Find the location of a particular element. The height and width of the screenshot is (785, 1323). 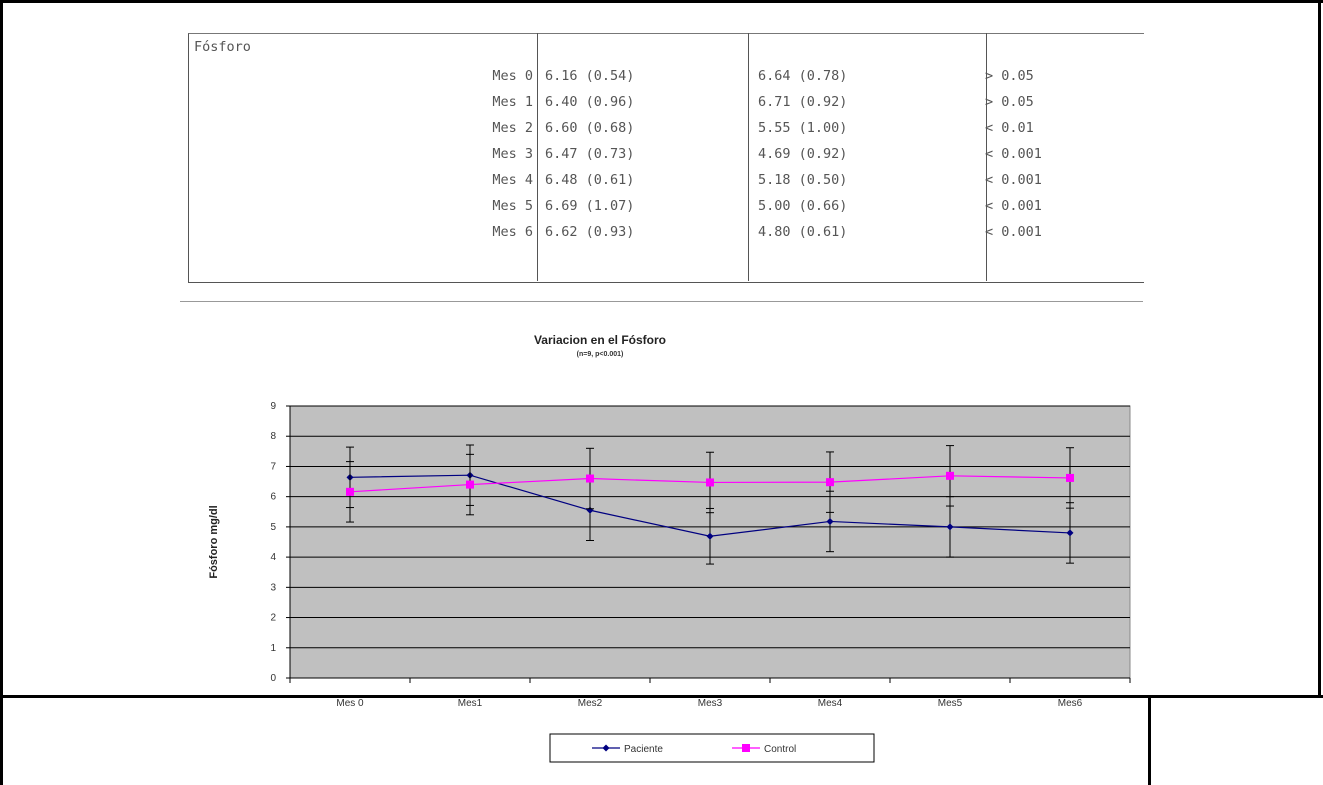

x-tick-label: Mes 0 is located at coordinates (350, 703).